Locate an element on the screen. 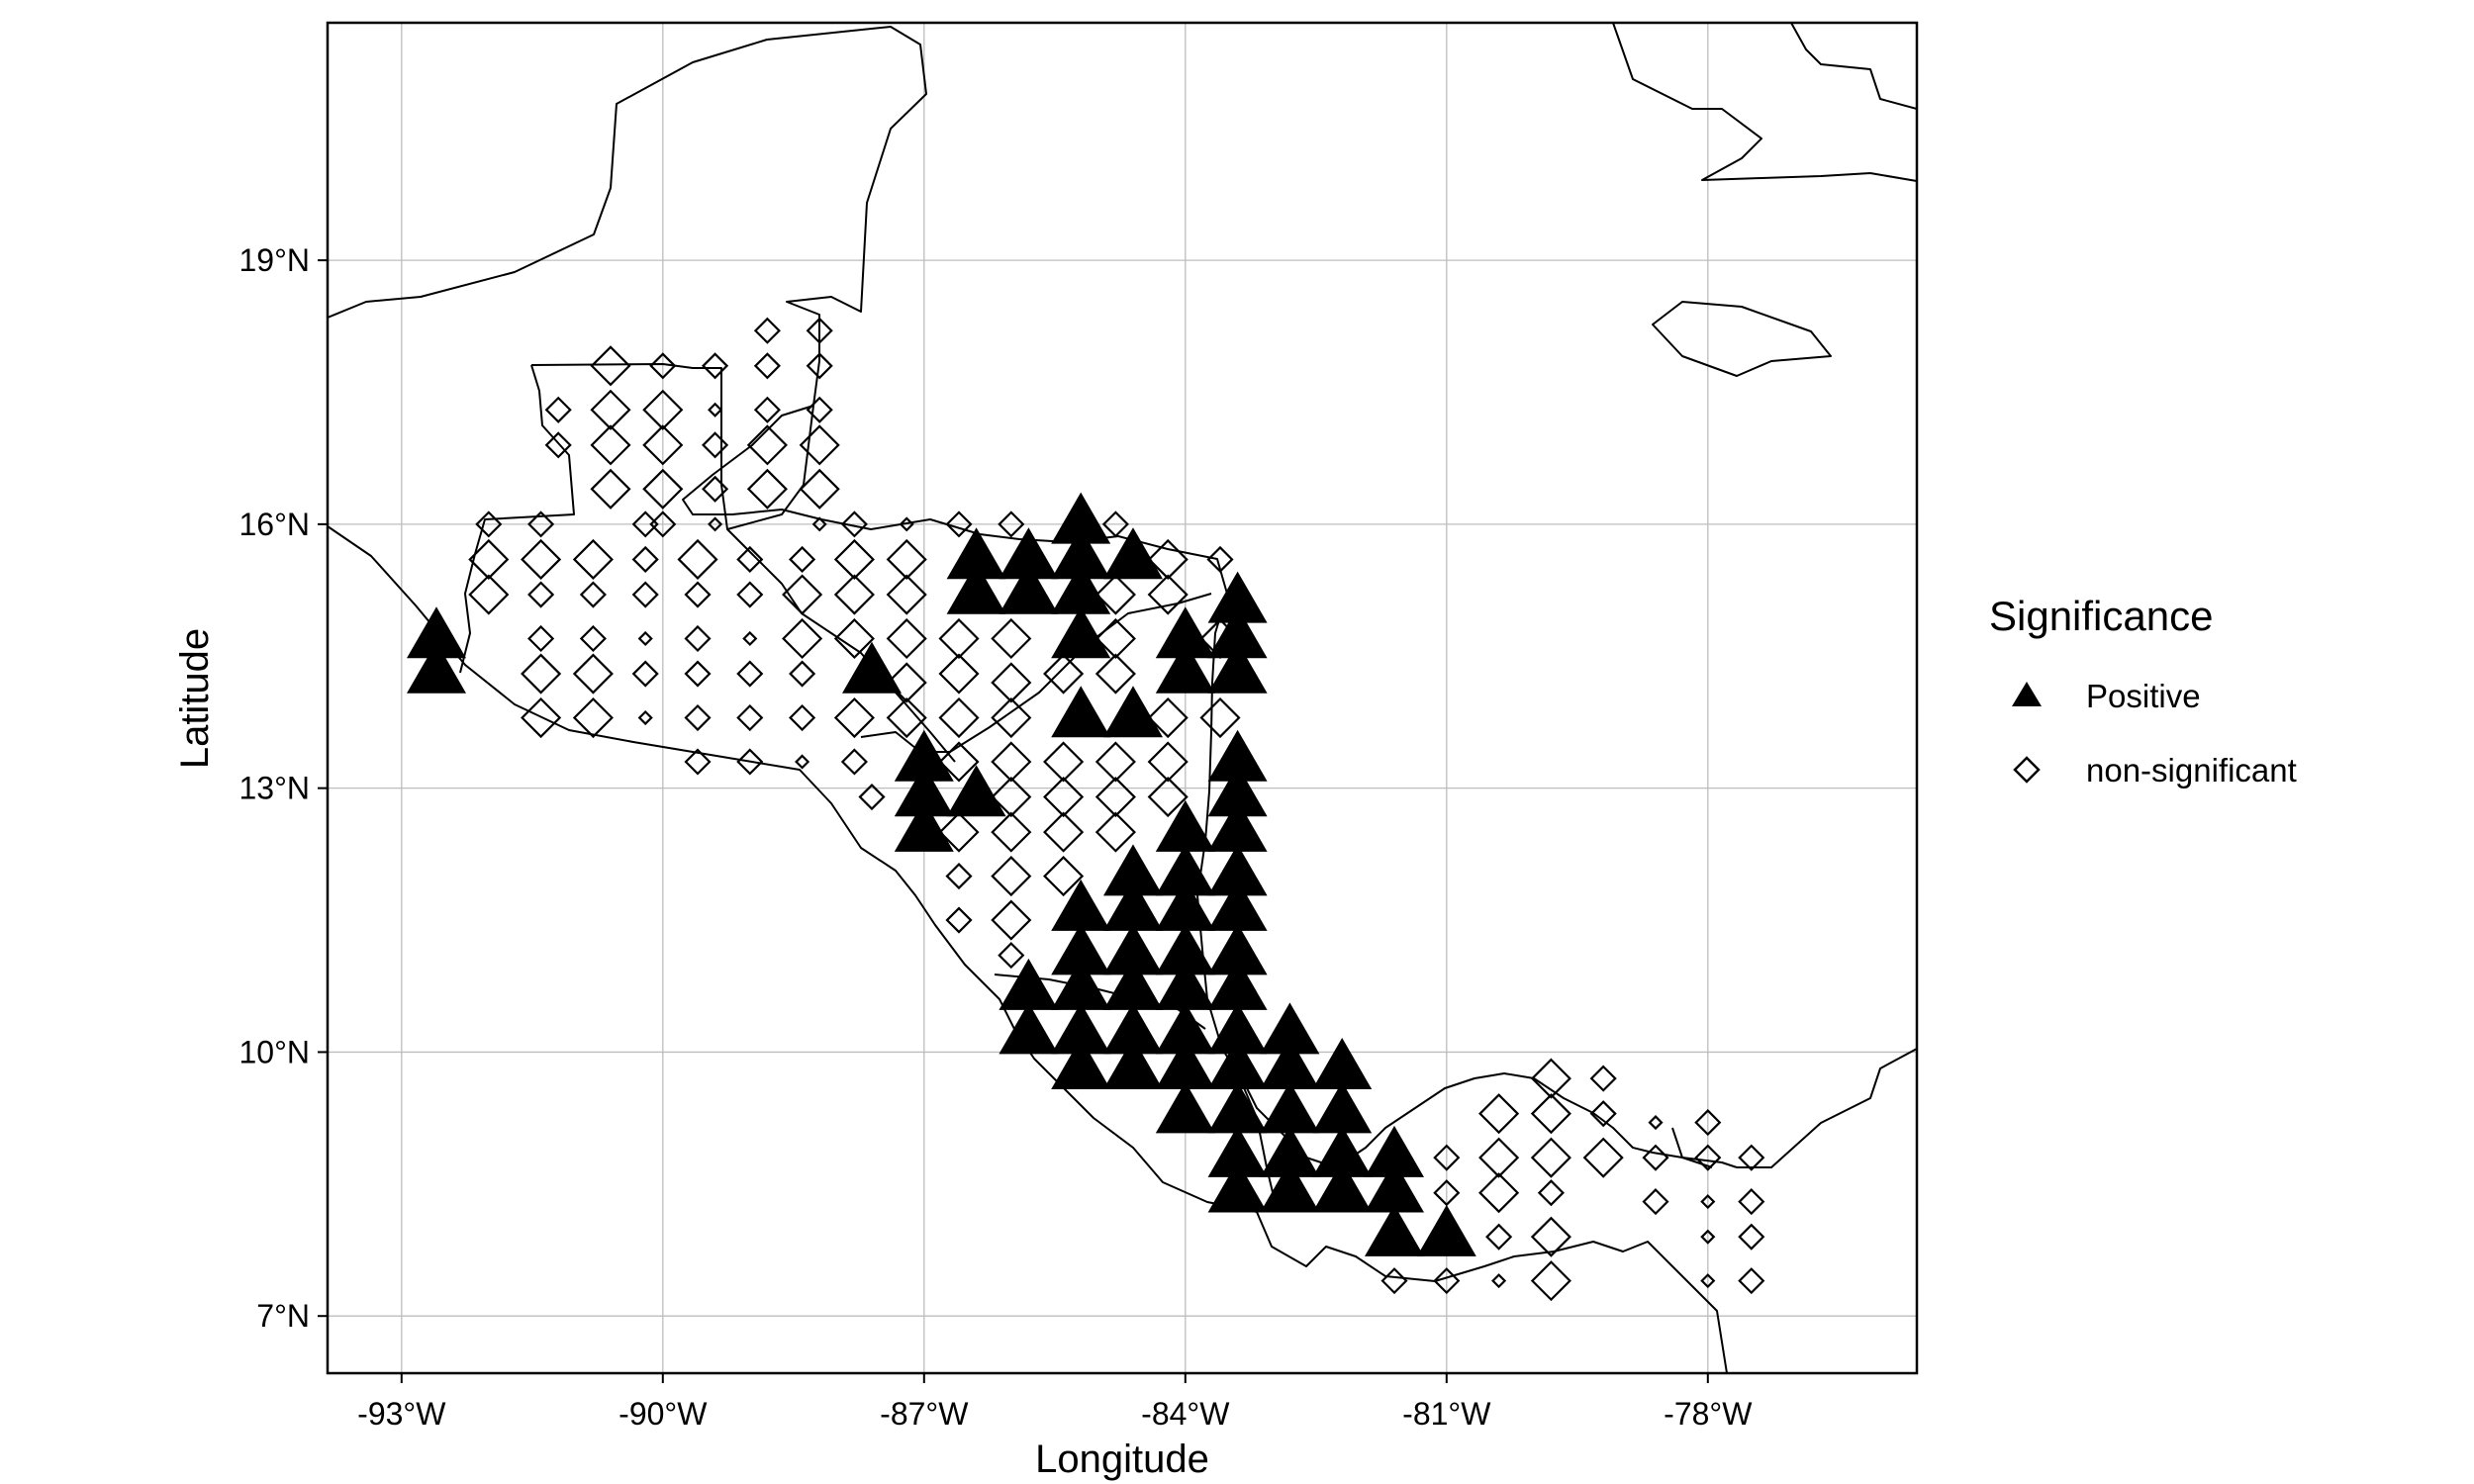 The width and height of the screenshot is (2474, 1484). y-axis: 7°N 10°N 13°N 16°N 19°N is located at coordinates (284, 788).